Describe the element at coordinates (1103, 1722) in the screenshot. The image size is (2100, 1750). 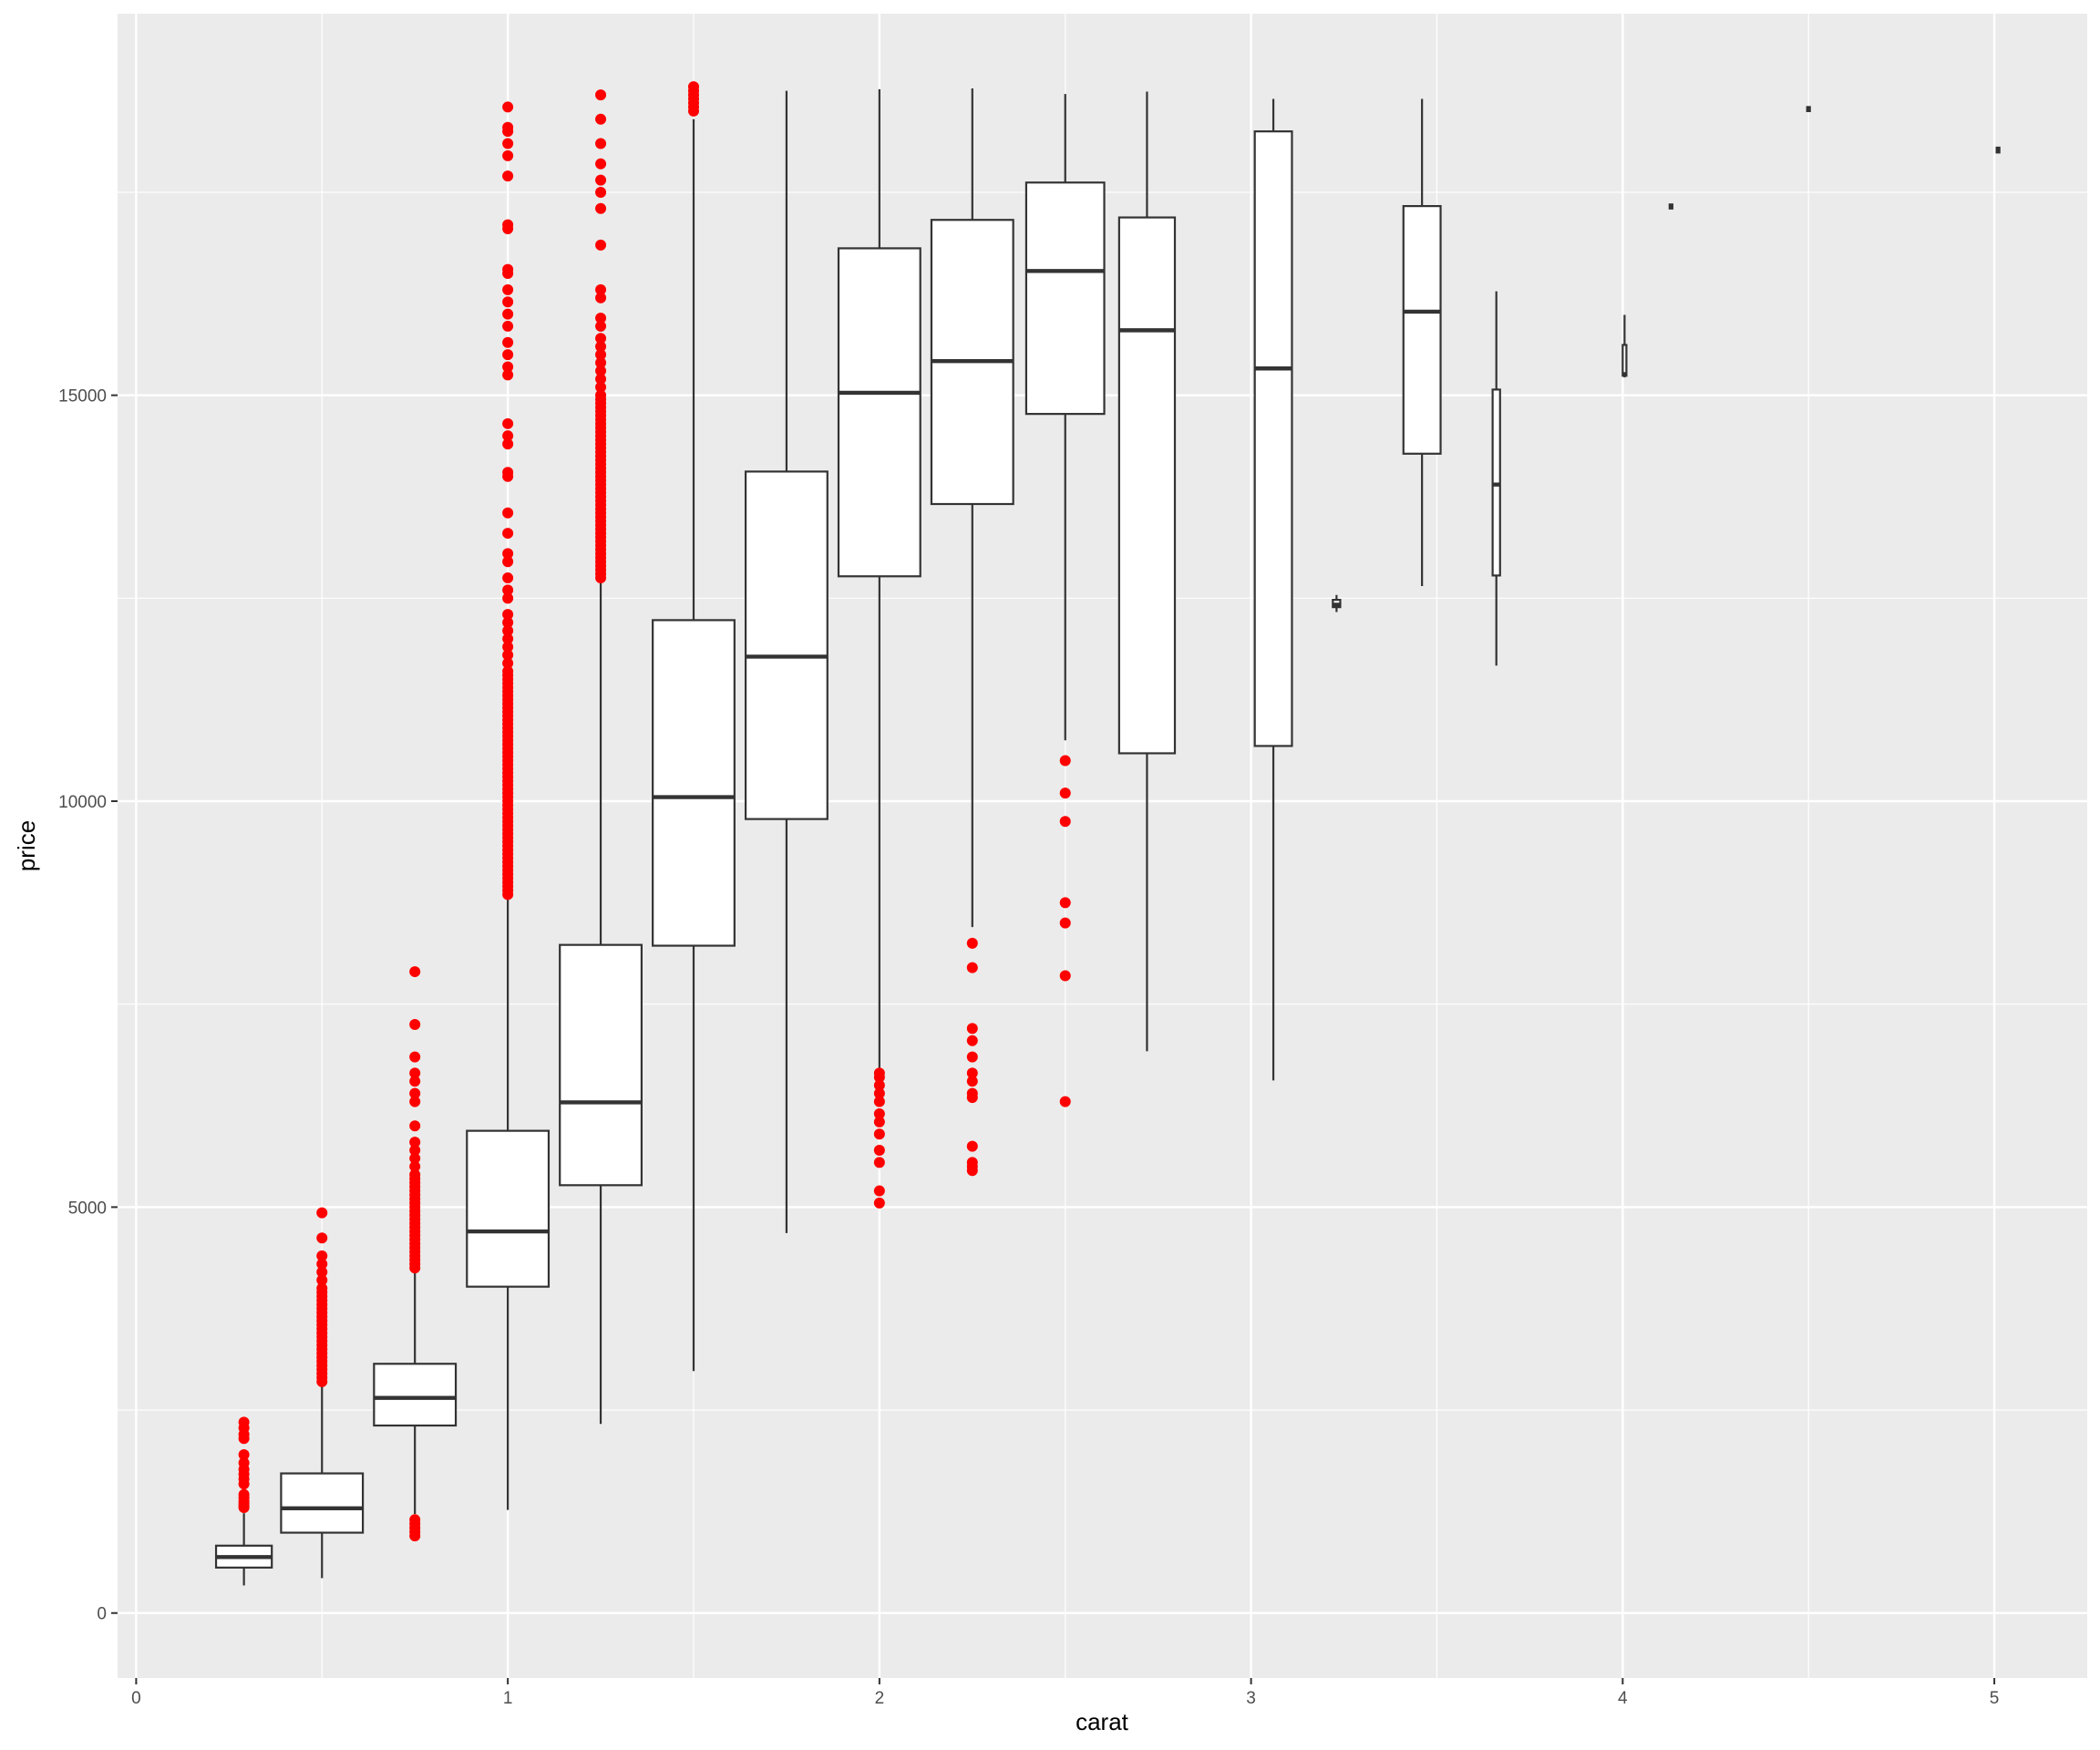
I see `x-axis-title: carat` at that location.